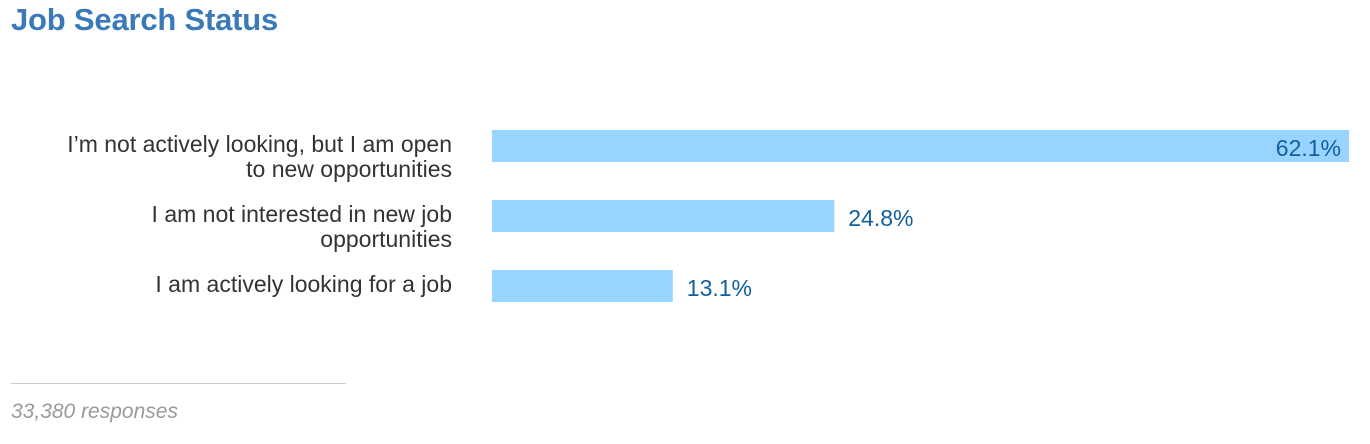 The width and height of the screenshot is (1370, 444). What do you see at coordinates (719, 288) in the screenshot?
I see `value-label-2: 13.1%` at bounding box center [719, 288].